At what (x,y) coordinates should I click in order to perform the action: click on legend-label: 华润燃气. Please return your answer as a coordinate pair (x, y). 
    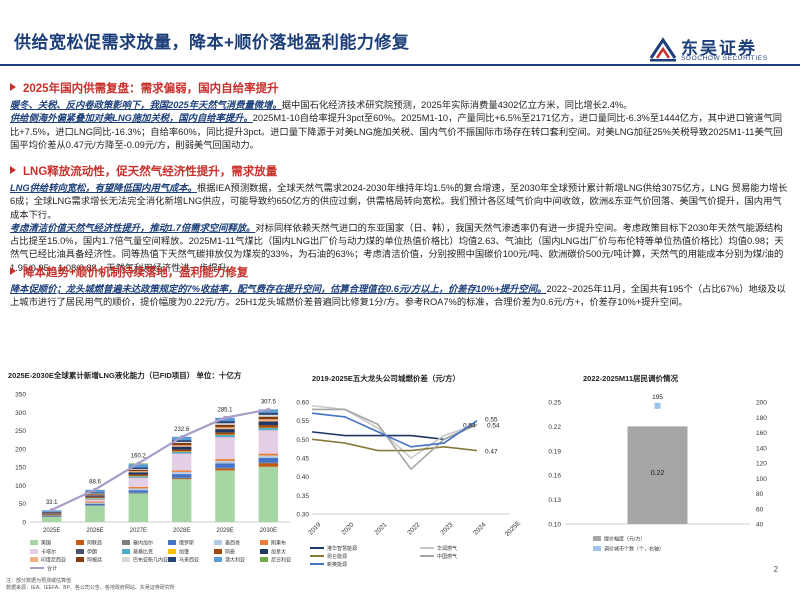
    Looking at the image, I should click on (447, 549).